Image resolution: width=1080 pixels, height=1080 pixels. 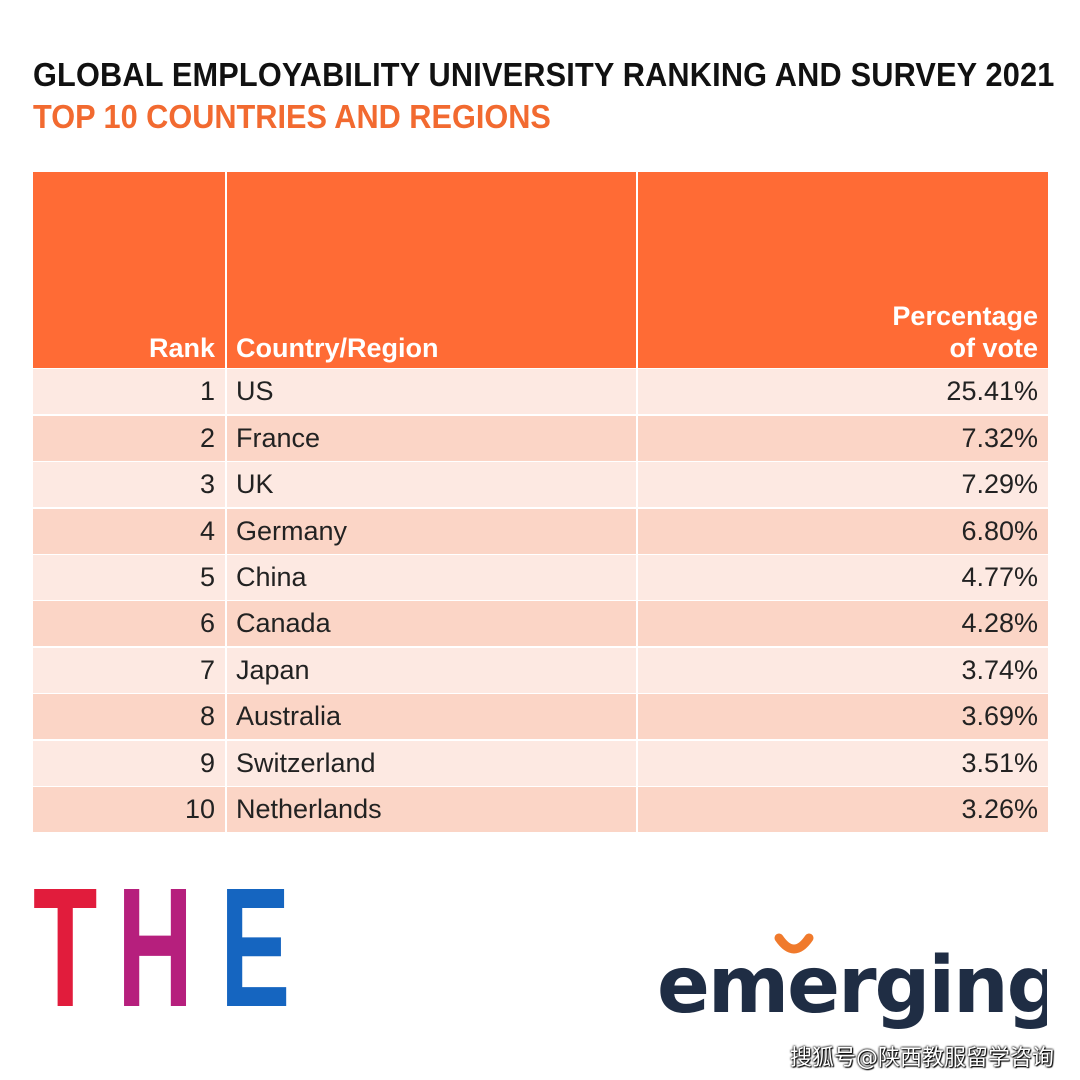 What do you see at coordinates (843, 438) in the screenshot?
I see `cell-percentage: 7.32%` at bounding box center [843, 438].